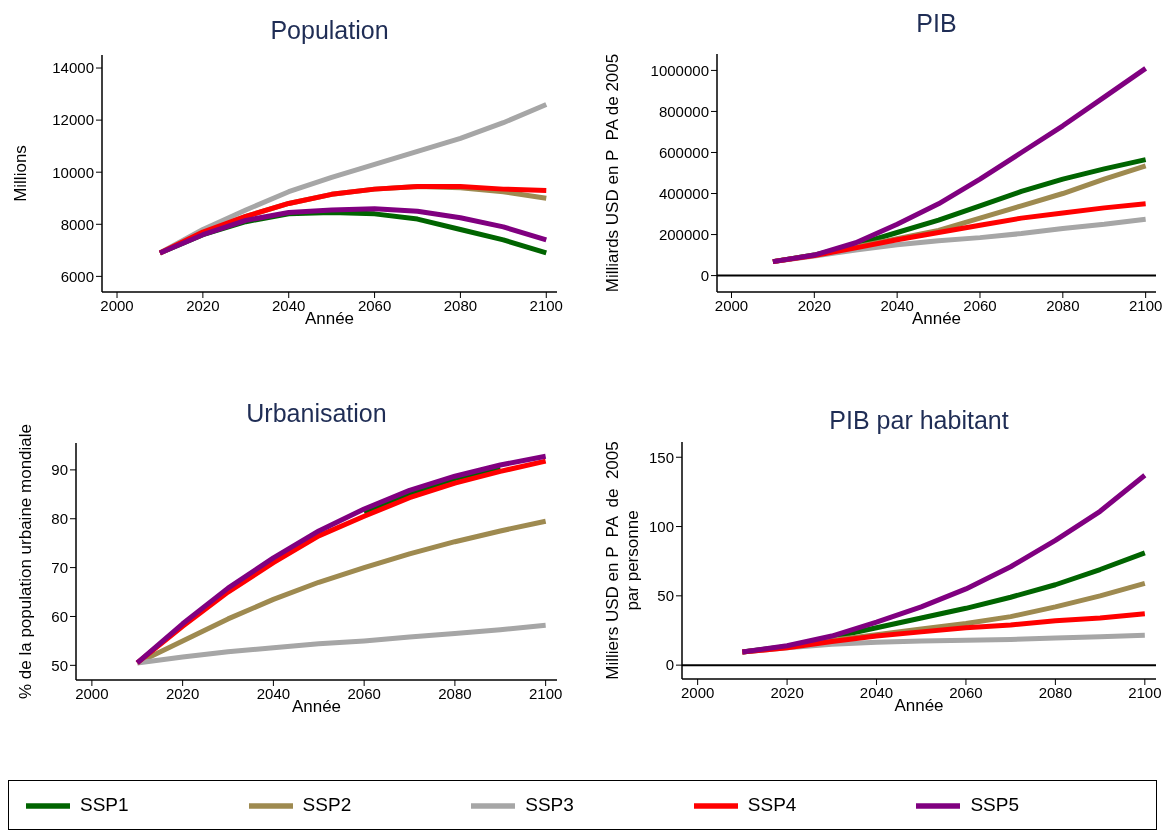  What do you see at coordinates (679, 70) in the screenshot?
I see `y-tick-label: 1000000` at bounding box center [679, 70].